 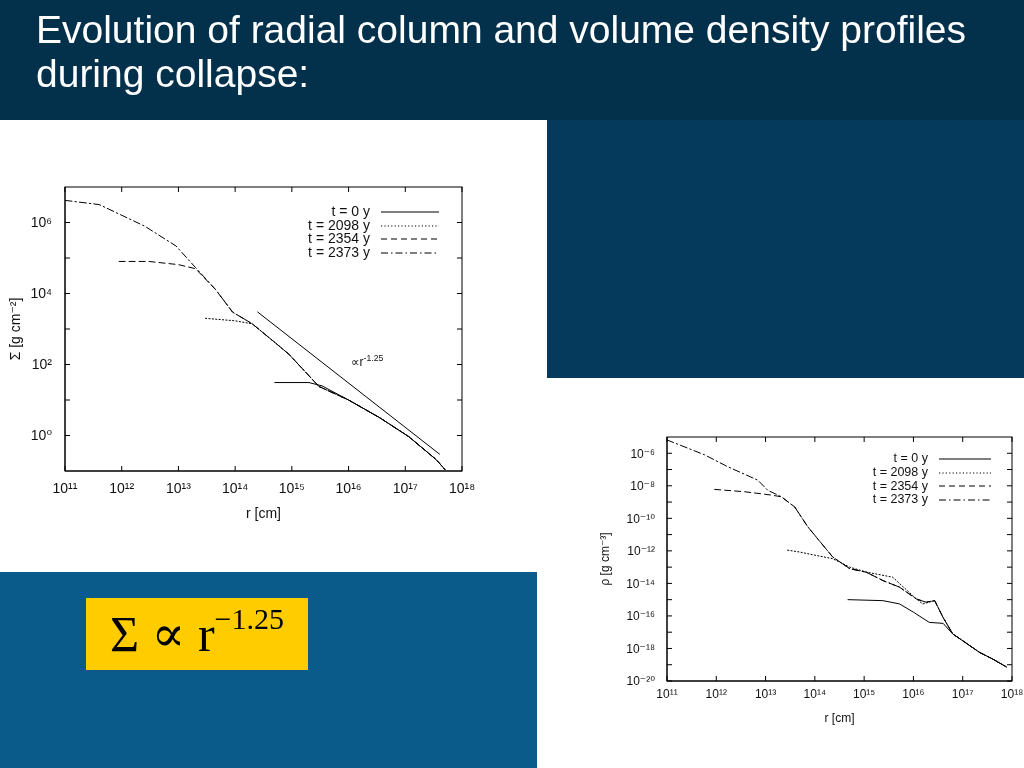 I want to click on chart-title: Evolution of radial column and volume density profiles during collapse:, so click(x=501, y=52).